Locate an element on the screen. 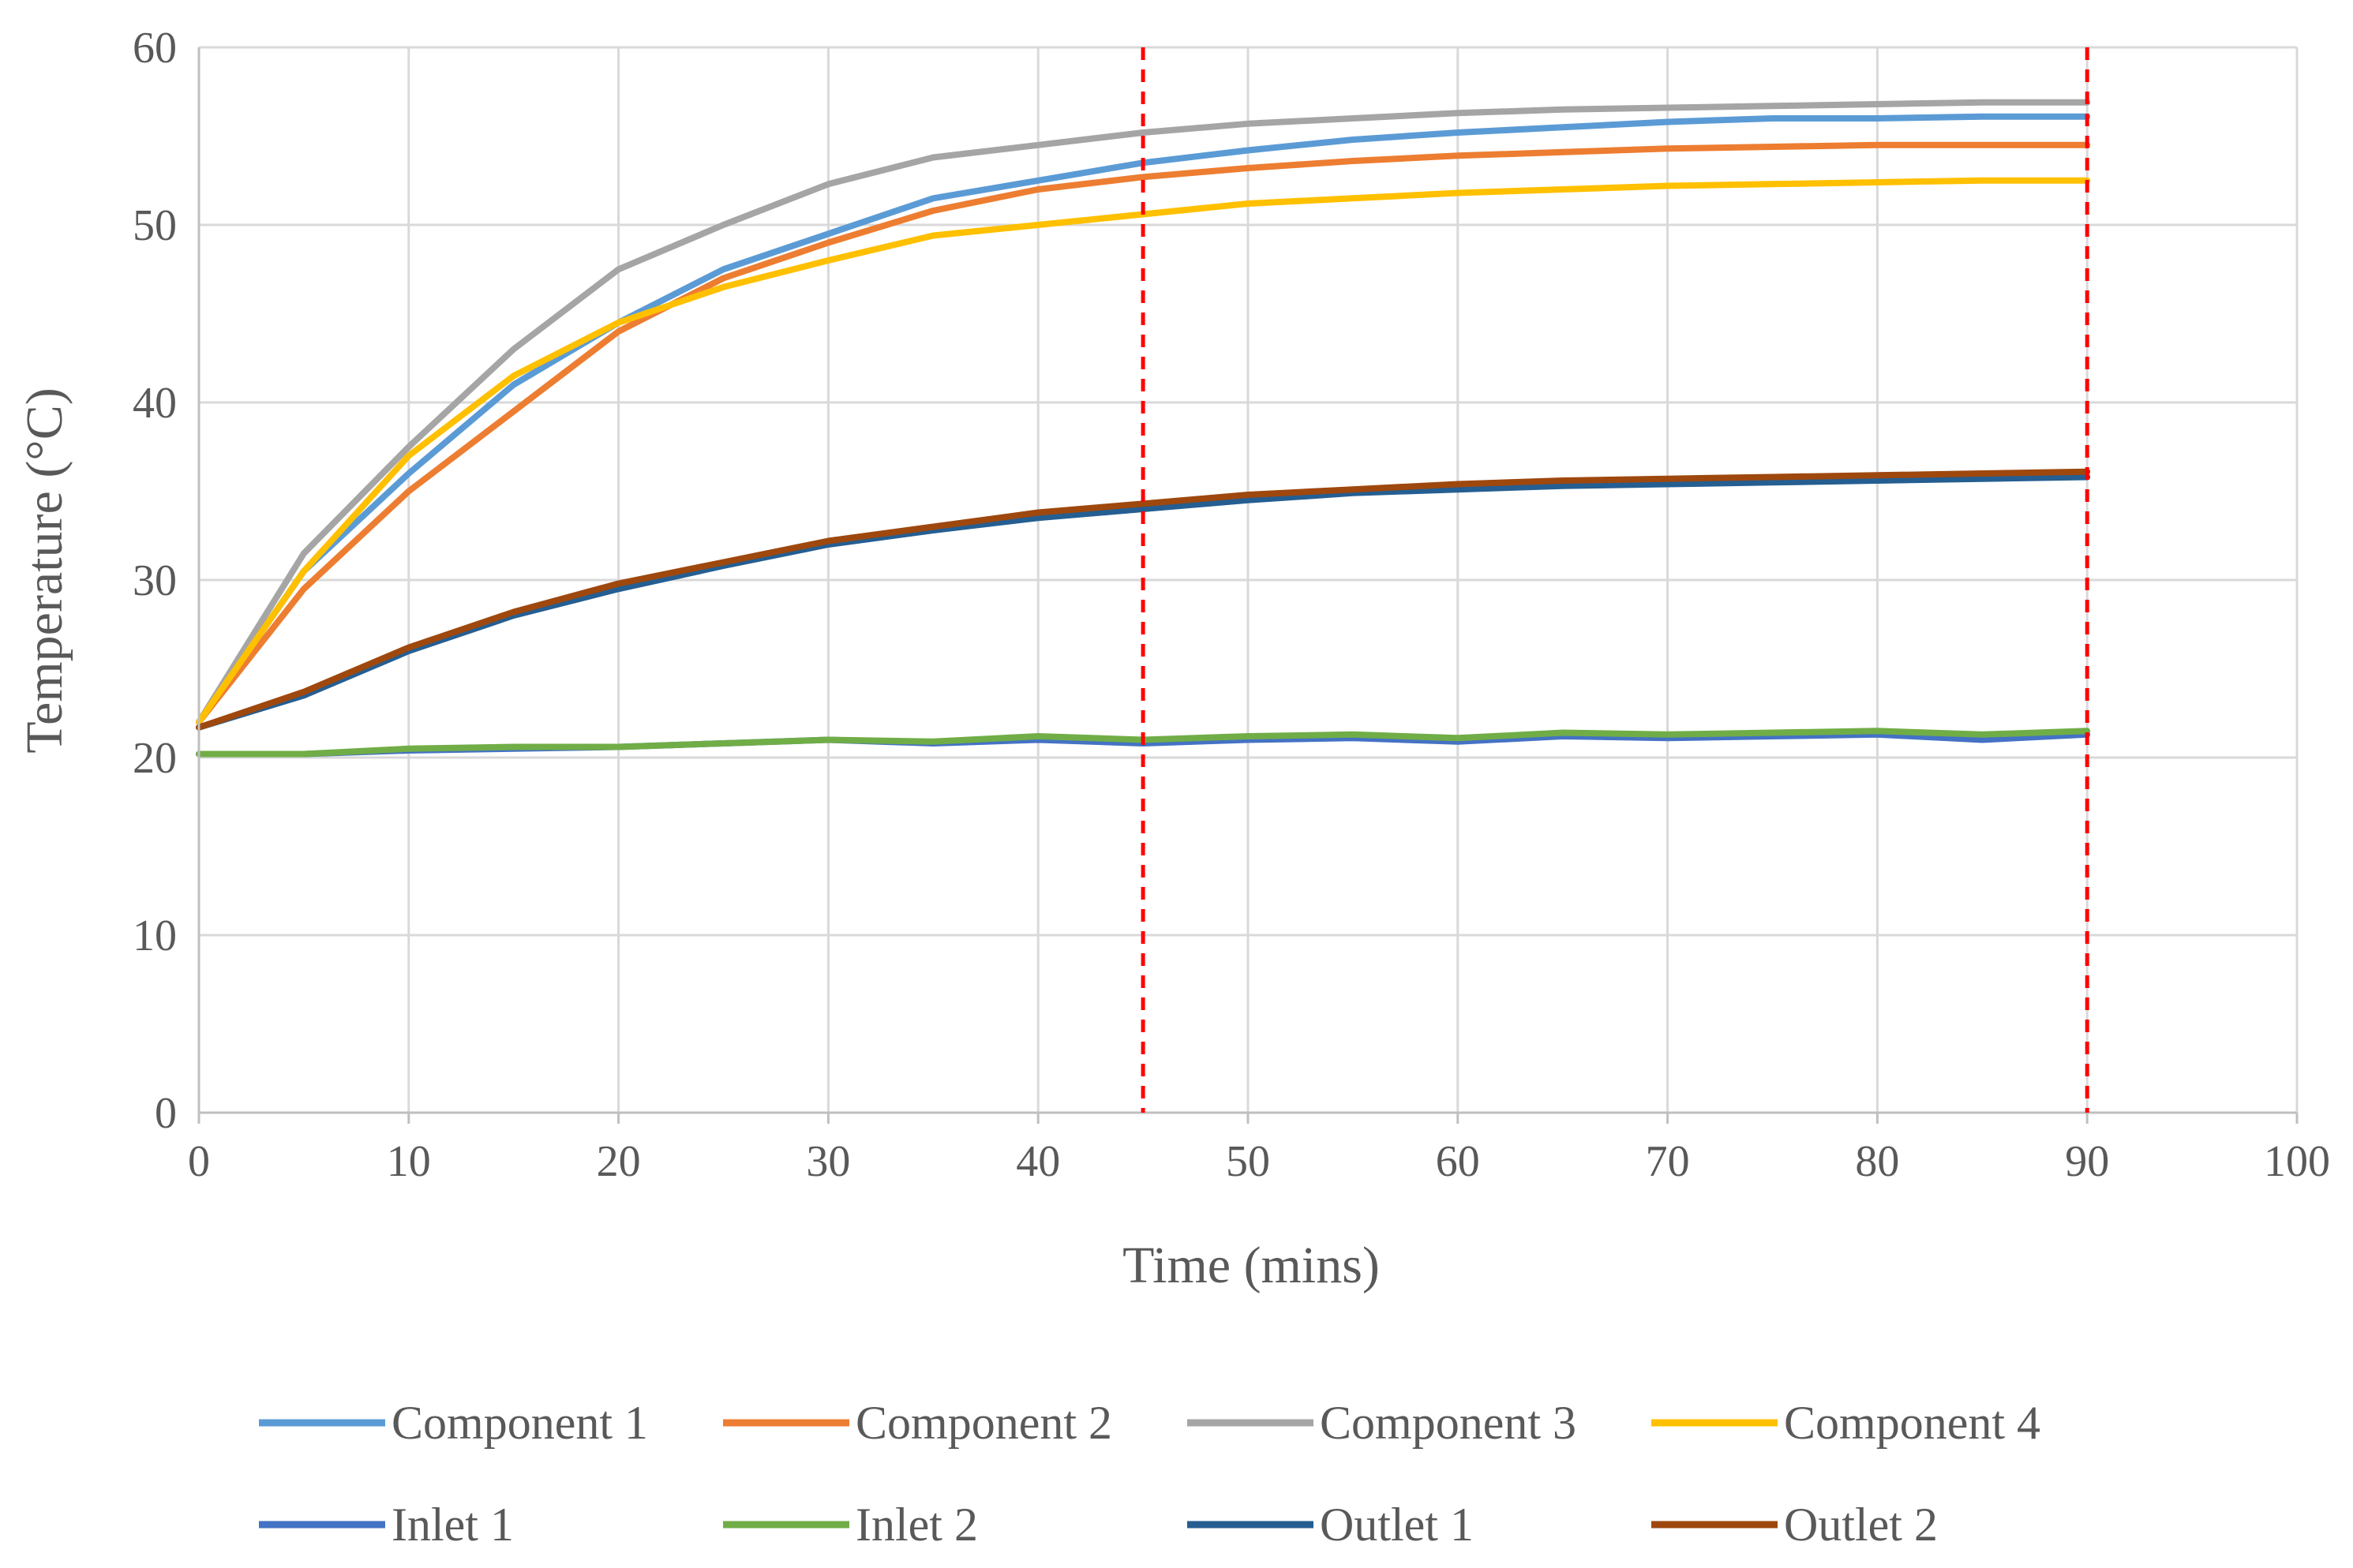 The height and width of the screenshot is (1568, 2353). x-tick-label: 10 is located at coordinates (409, 1162).